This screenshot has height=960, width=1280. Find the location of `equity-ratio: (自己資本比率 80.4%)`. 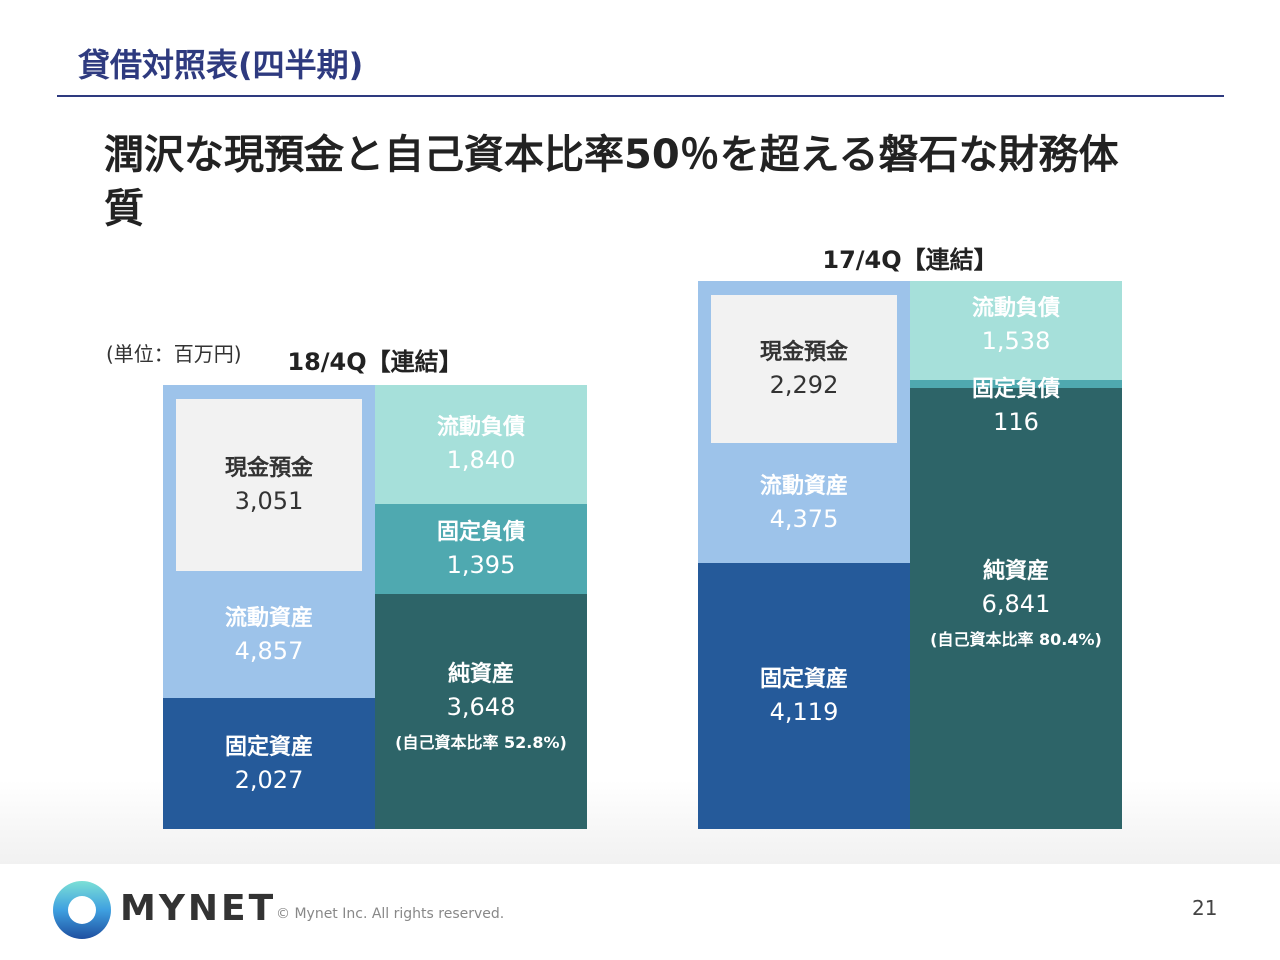

equity-ratio: (自己資本比率 80.4%) is located at coordinates (1016, 640).